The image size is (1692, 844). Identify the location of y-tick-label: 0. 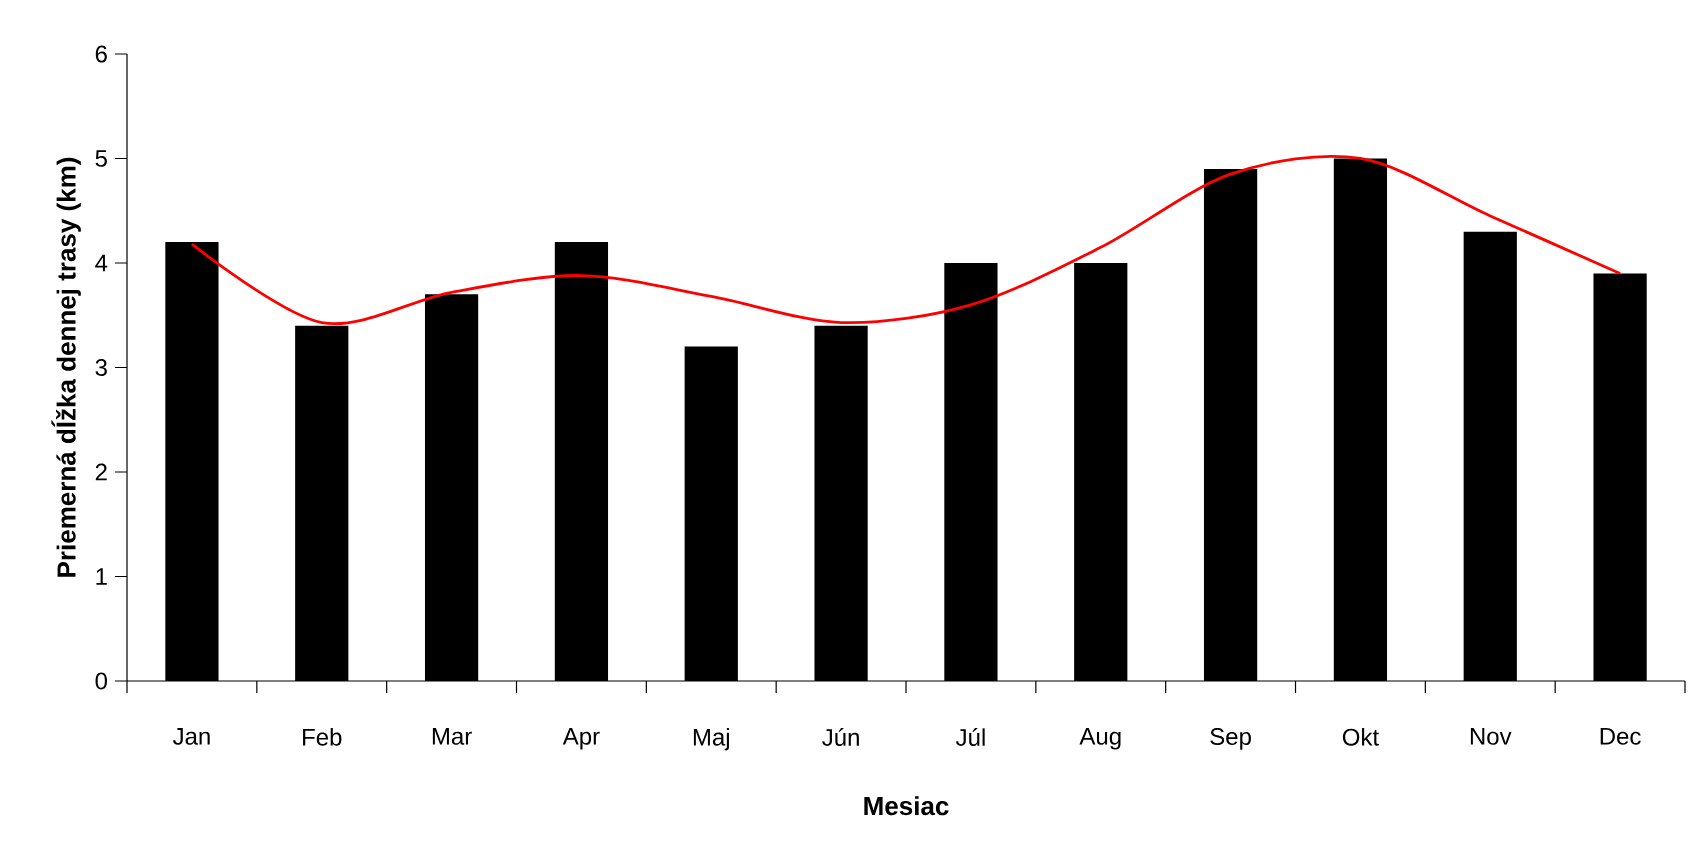
(101, 681).